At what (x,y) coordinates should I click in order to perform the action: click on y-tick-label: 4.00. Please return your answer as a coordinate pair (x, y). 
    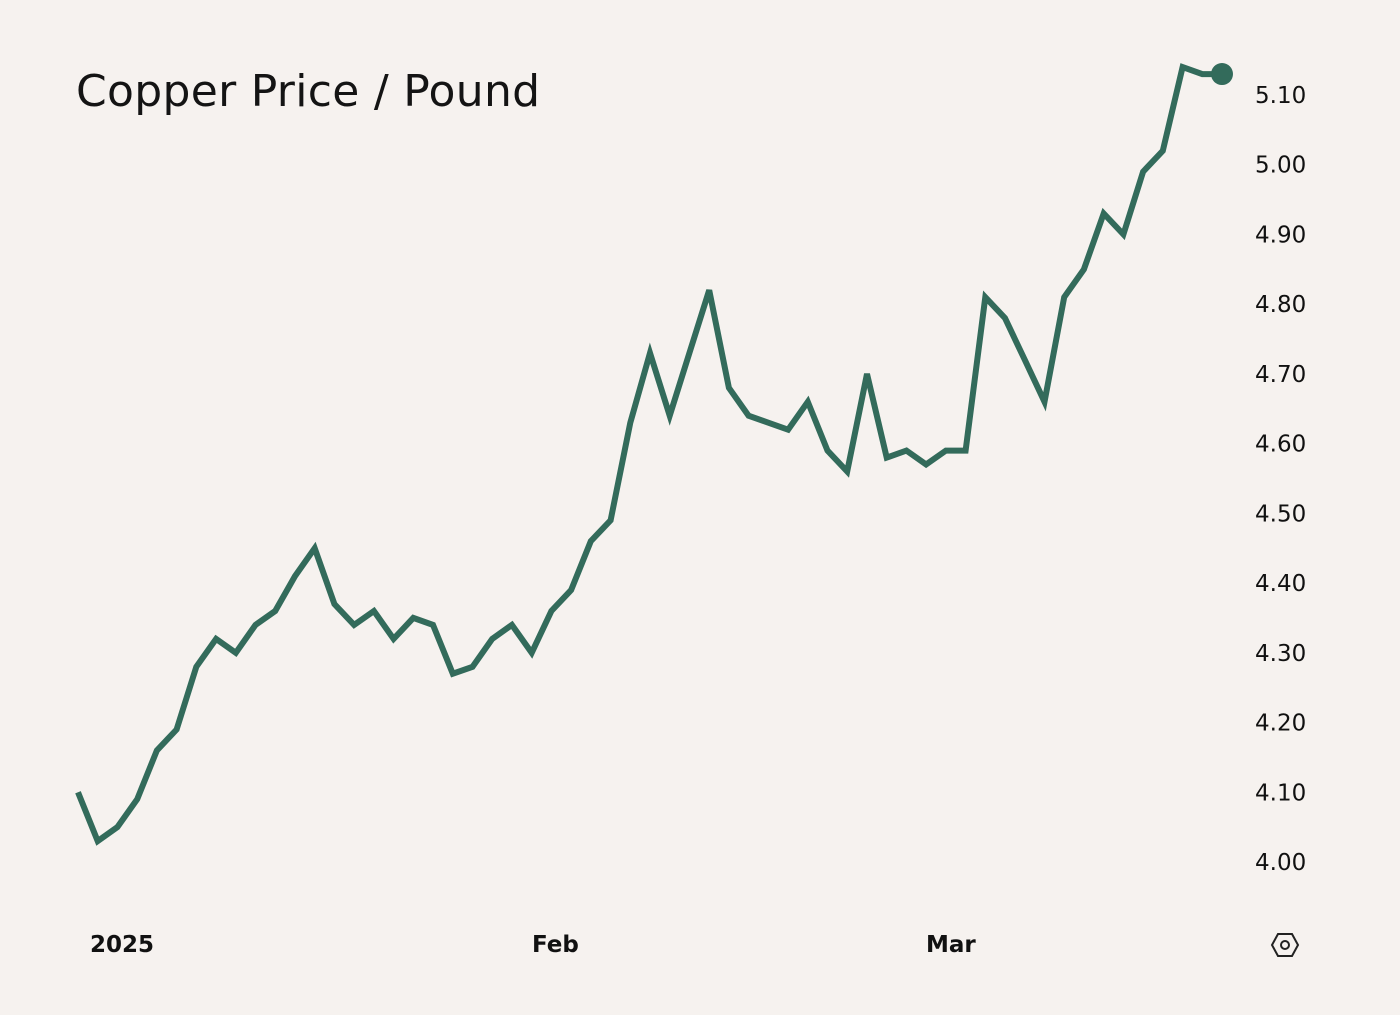
    Looking at the image, I should click on (1280, 863).